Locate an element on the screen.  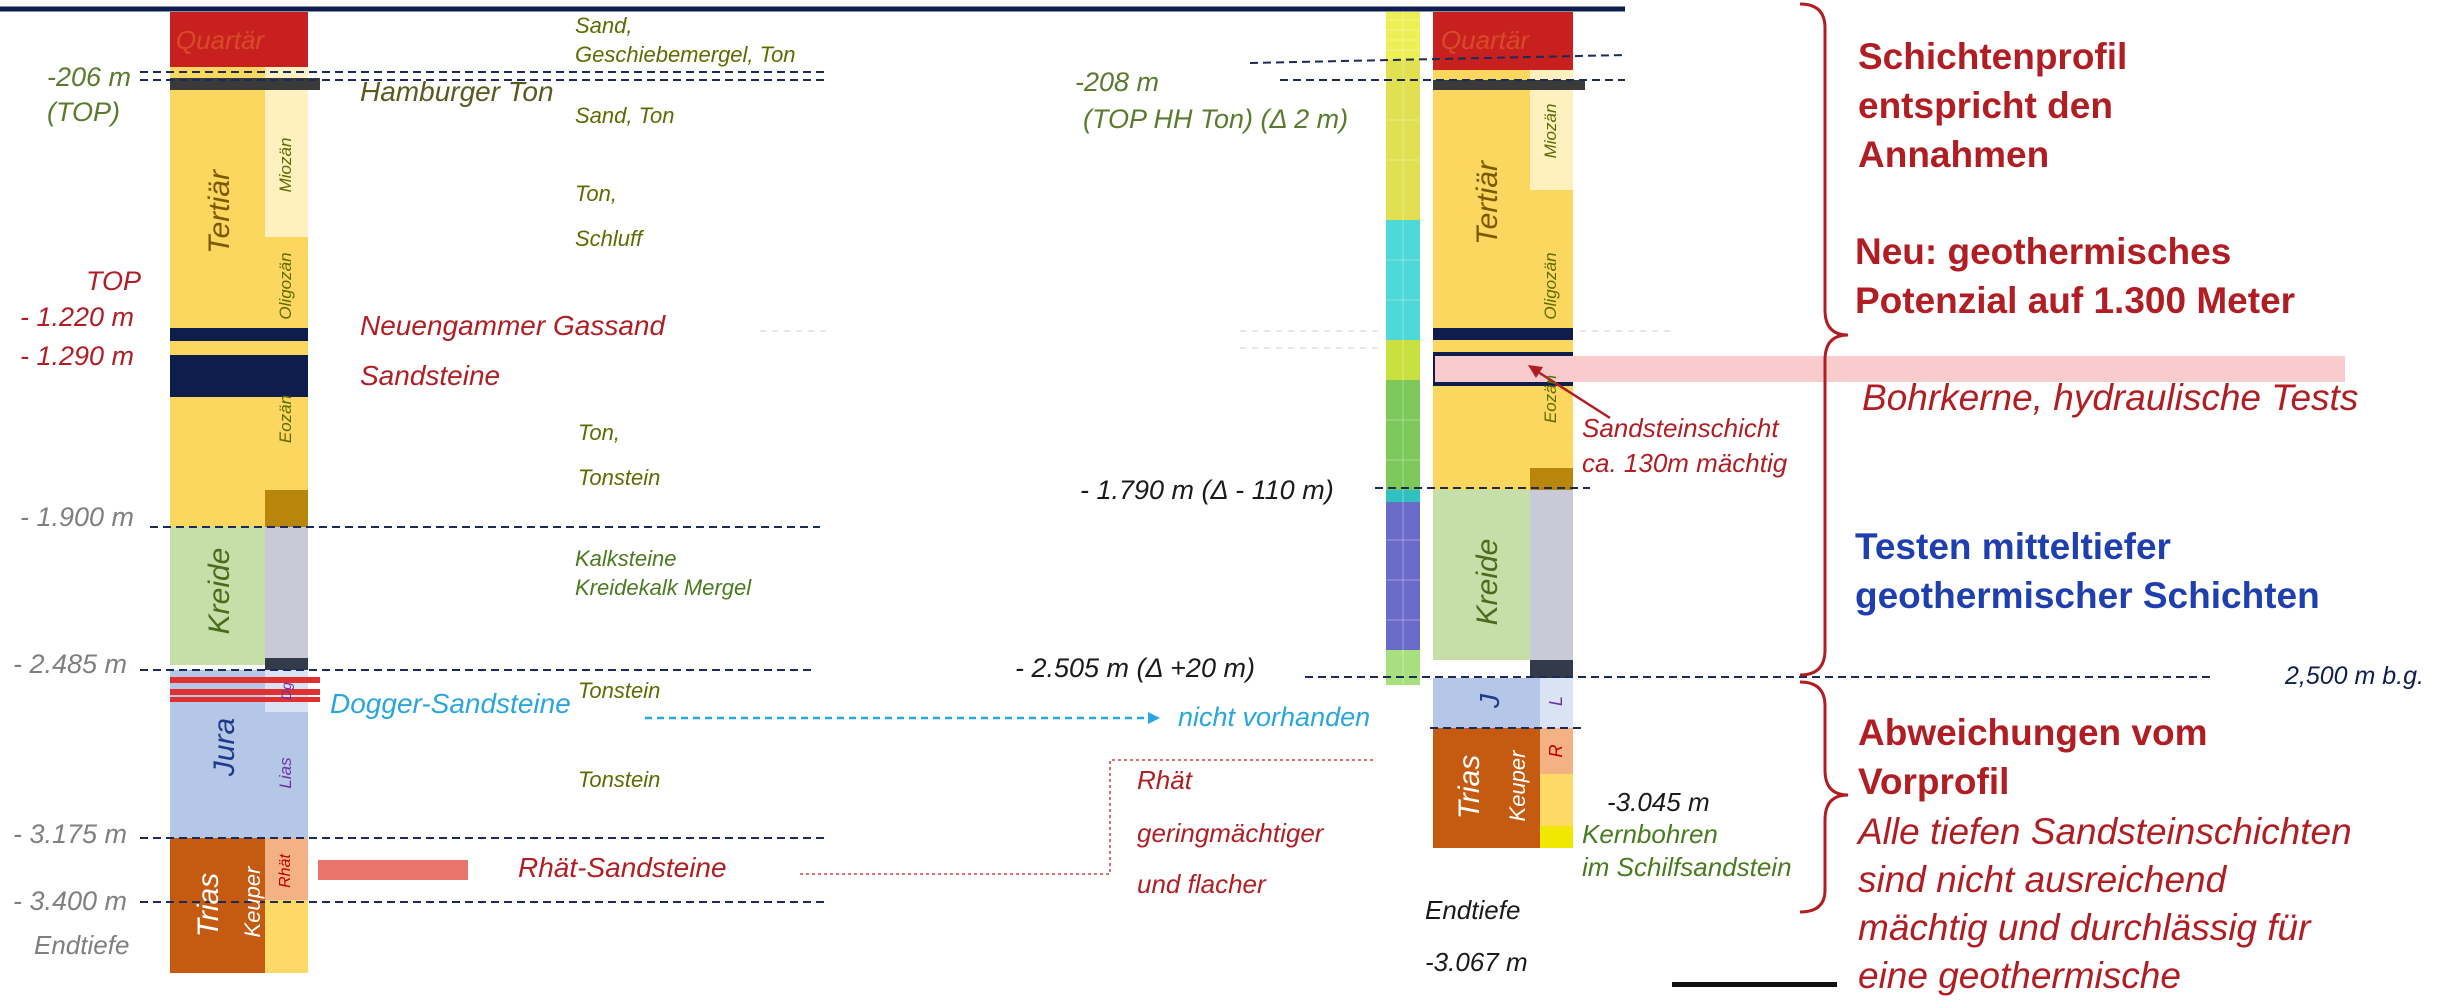
left-depth-206: -206 m is located at coordinates (89, 77).